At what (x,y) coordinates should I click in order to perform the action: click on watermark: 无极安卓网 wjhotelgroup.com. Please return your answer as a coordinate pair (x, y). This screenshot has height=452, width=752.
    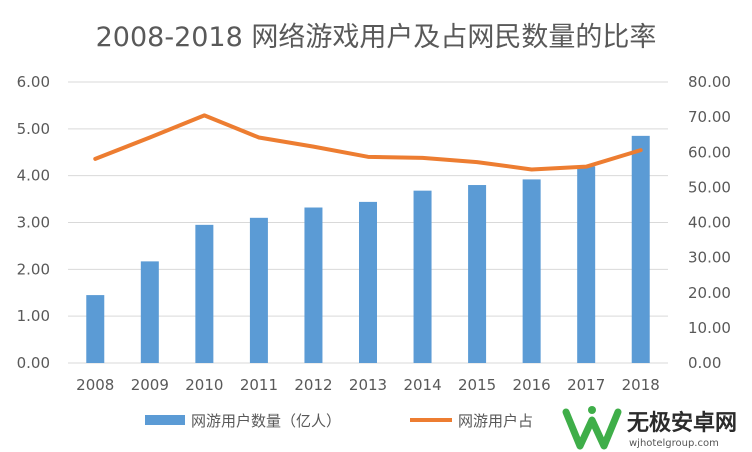
    Looking at the image, I should click on (649, 428).